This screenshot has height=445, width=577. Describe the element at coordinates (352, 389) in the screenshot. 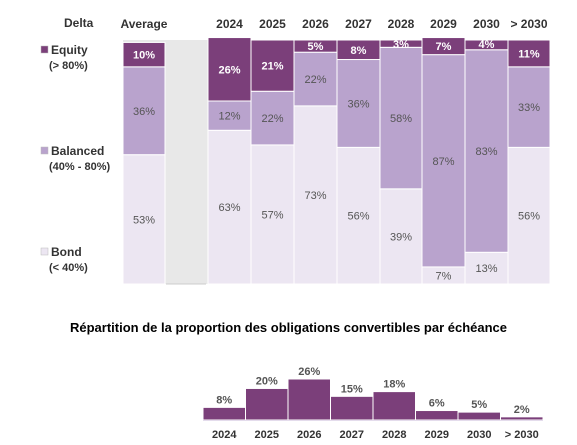

I see `maturity-value-label: 15%` at that location.